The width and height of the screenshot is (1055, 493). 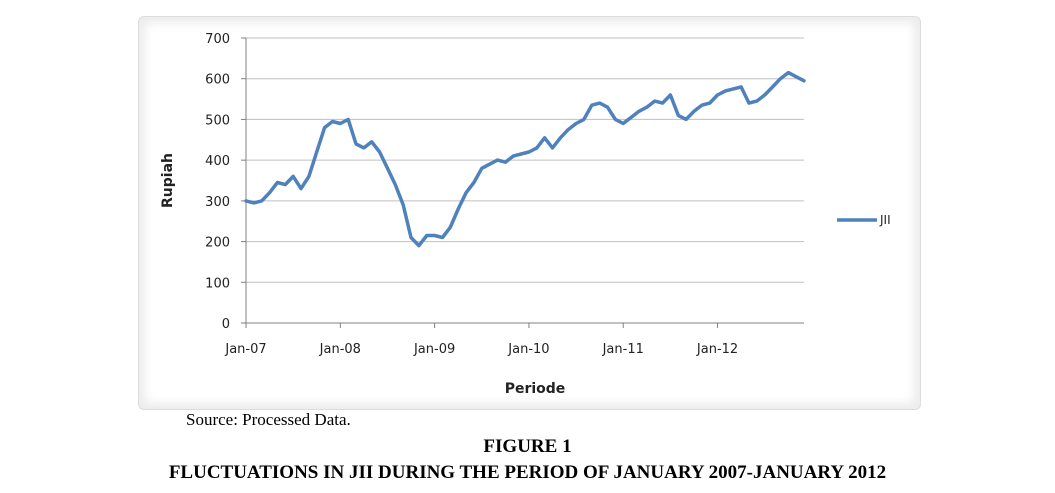 I want to click on y-tick-label: 600, so click(x=217, y=80).